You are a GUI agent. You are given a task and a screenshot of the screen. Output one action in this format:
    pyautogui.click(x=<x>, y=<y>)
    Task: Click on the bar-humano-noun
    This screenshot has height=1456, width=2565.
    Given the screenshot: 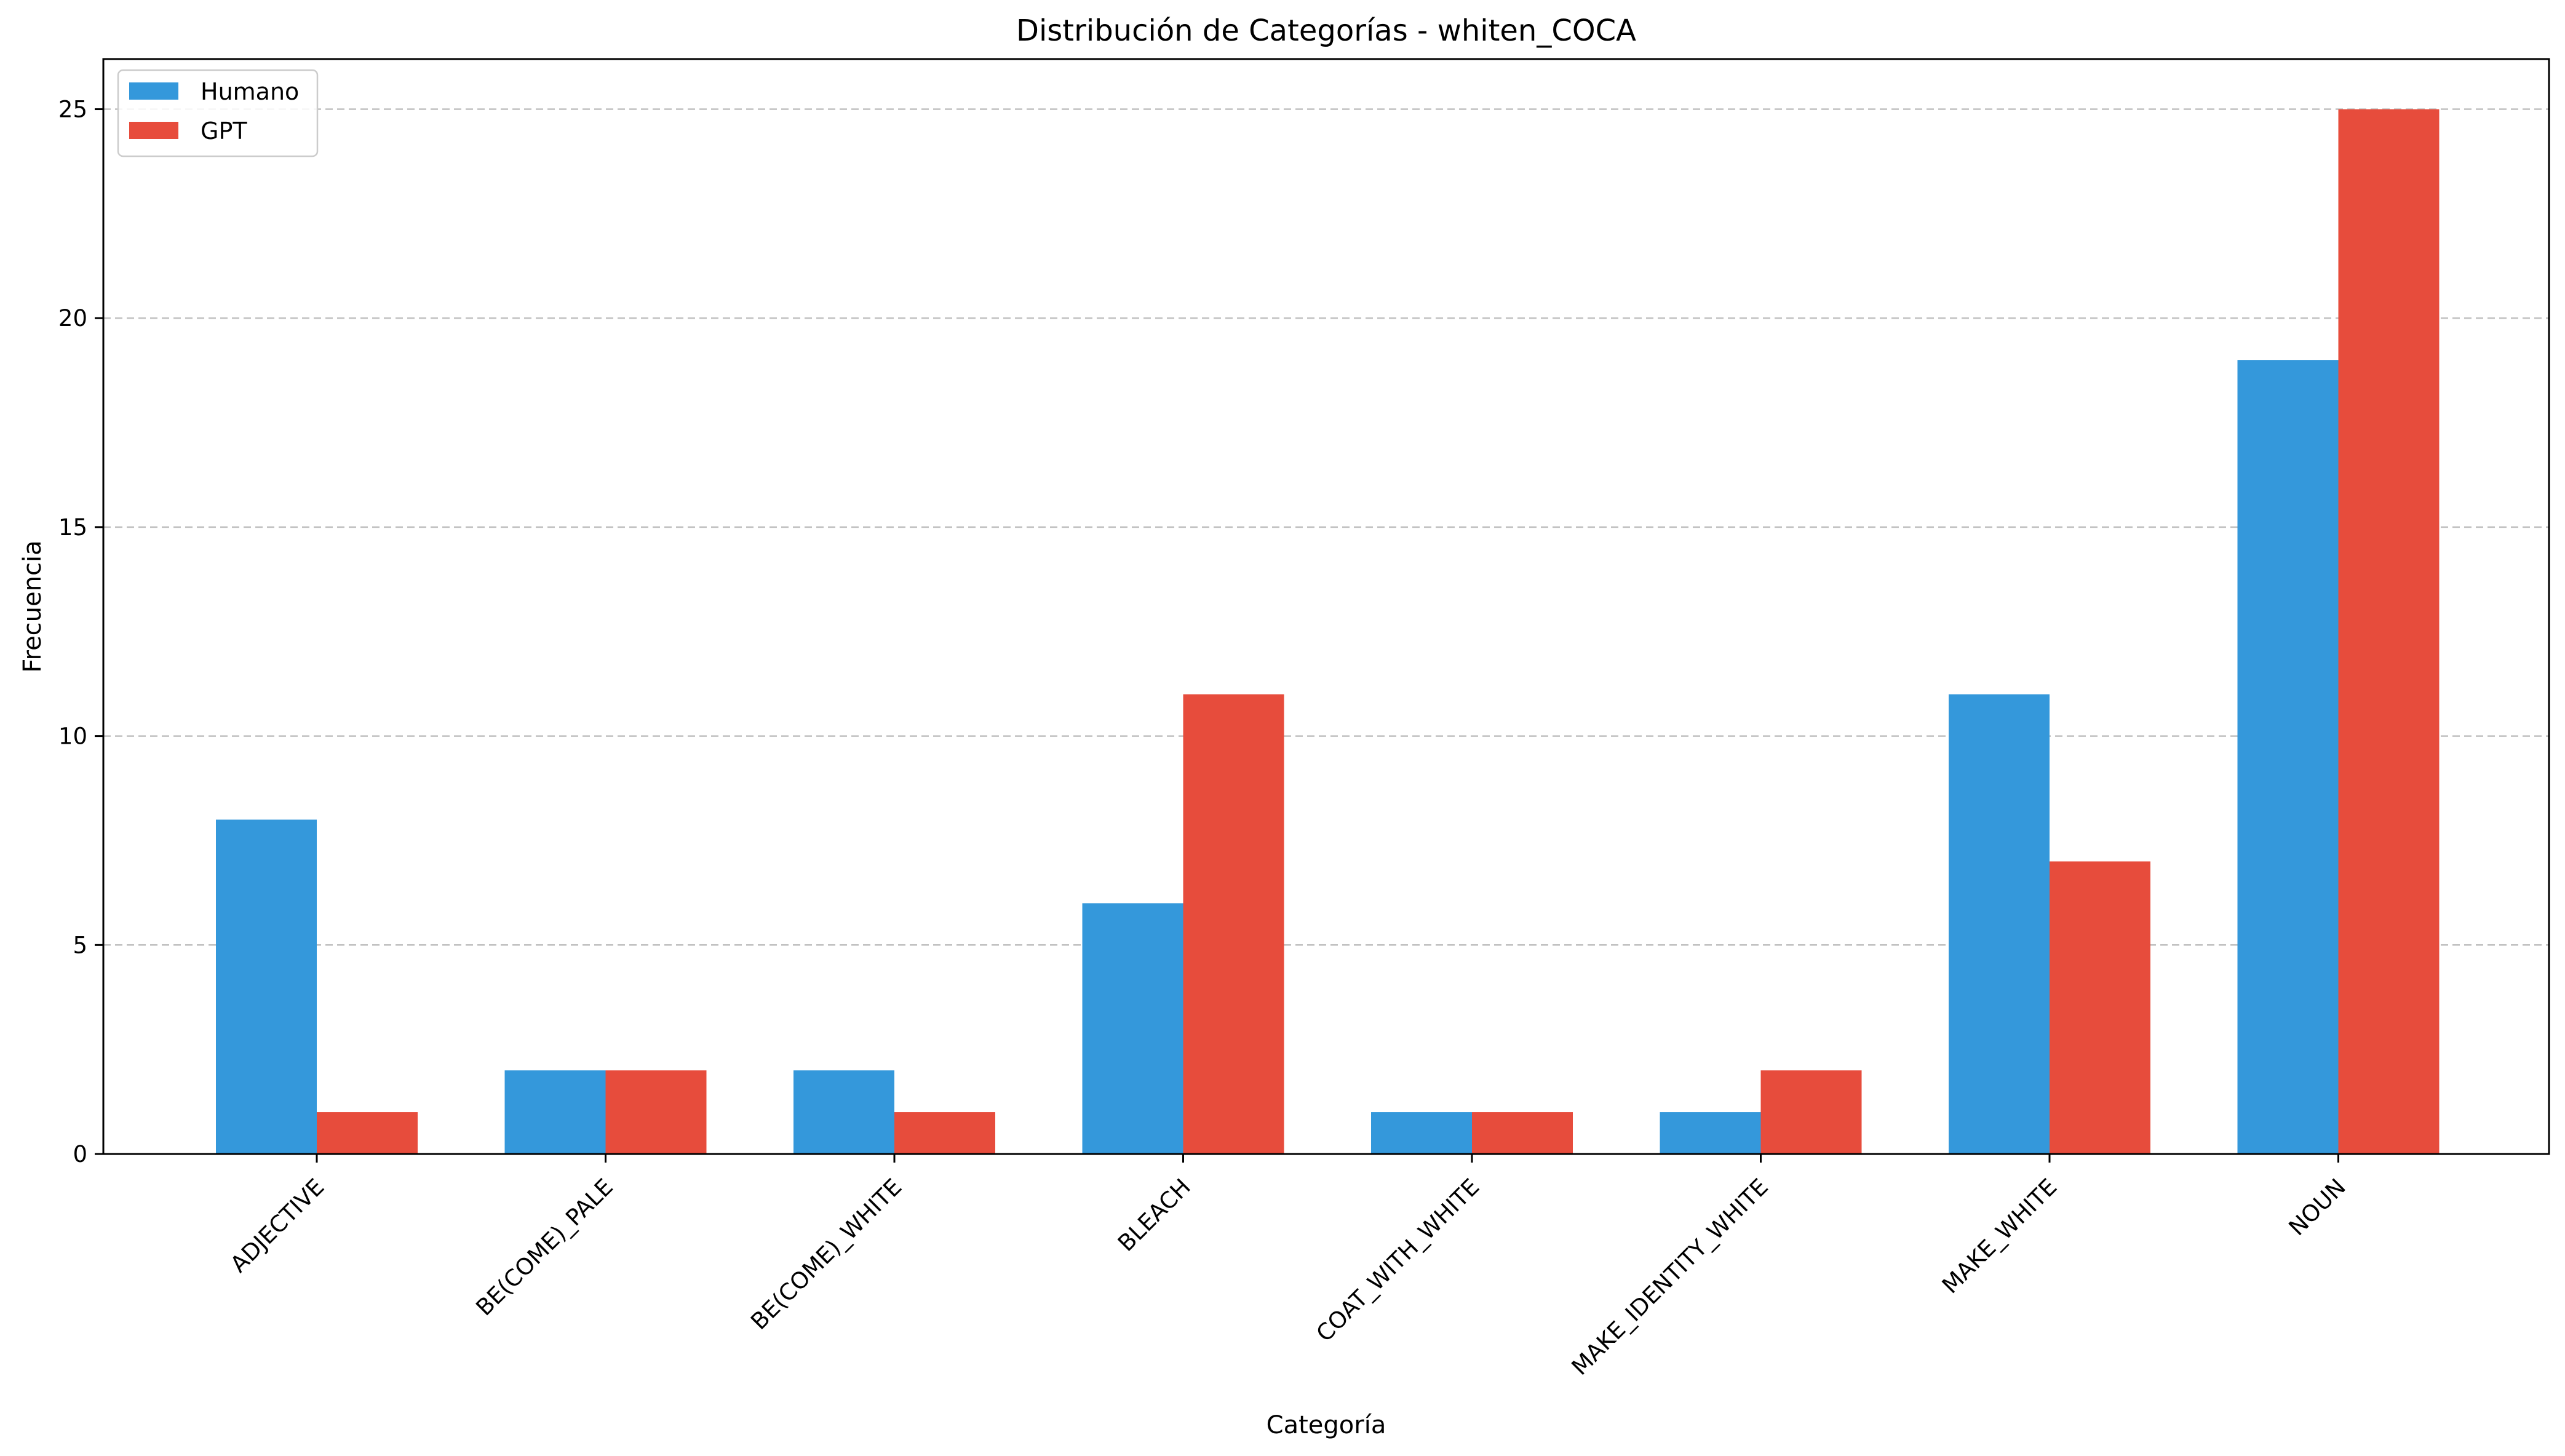 What is the action you would take?
    pyautogui.click(x=2288, y=757)
    